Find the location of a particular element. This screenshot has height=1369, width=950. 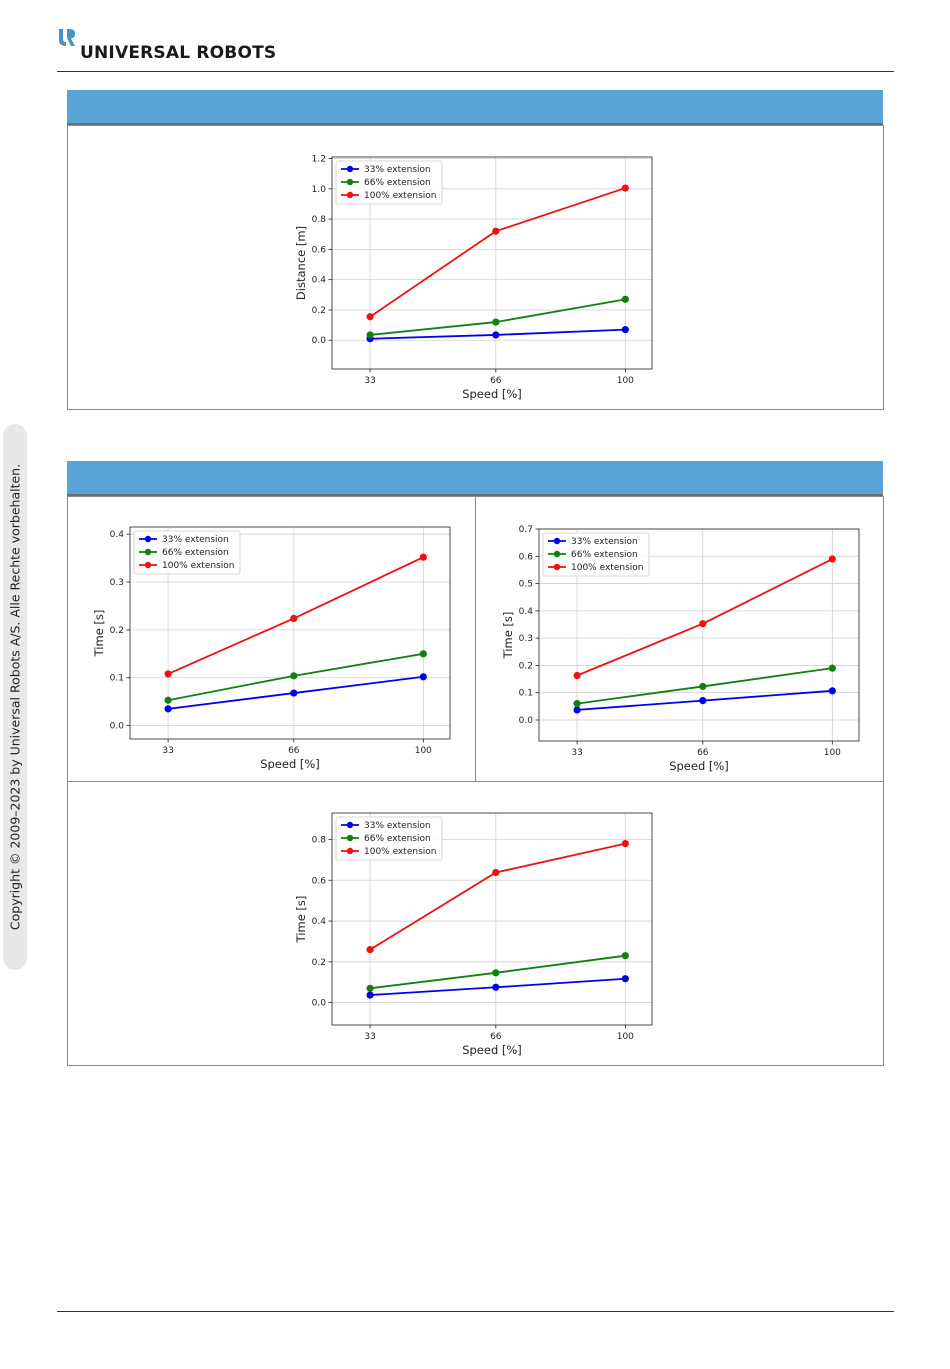

y-tick-label: 0.1 is located at coordinates (117, 679).